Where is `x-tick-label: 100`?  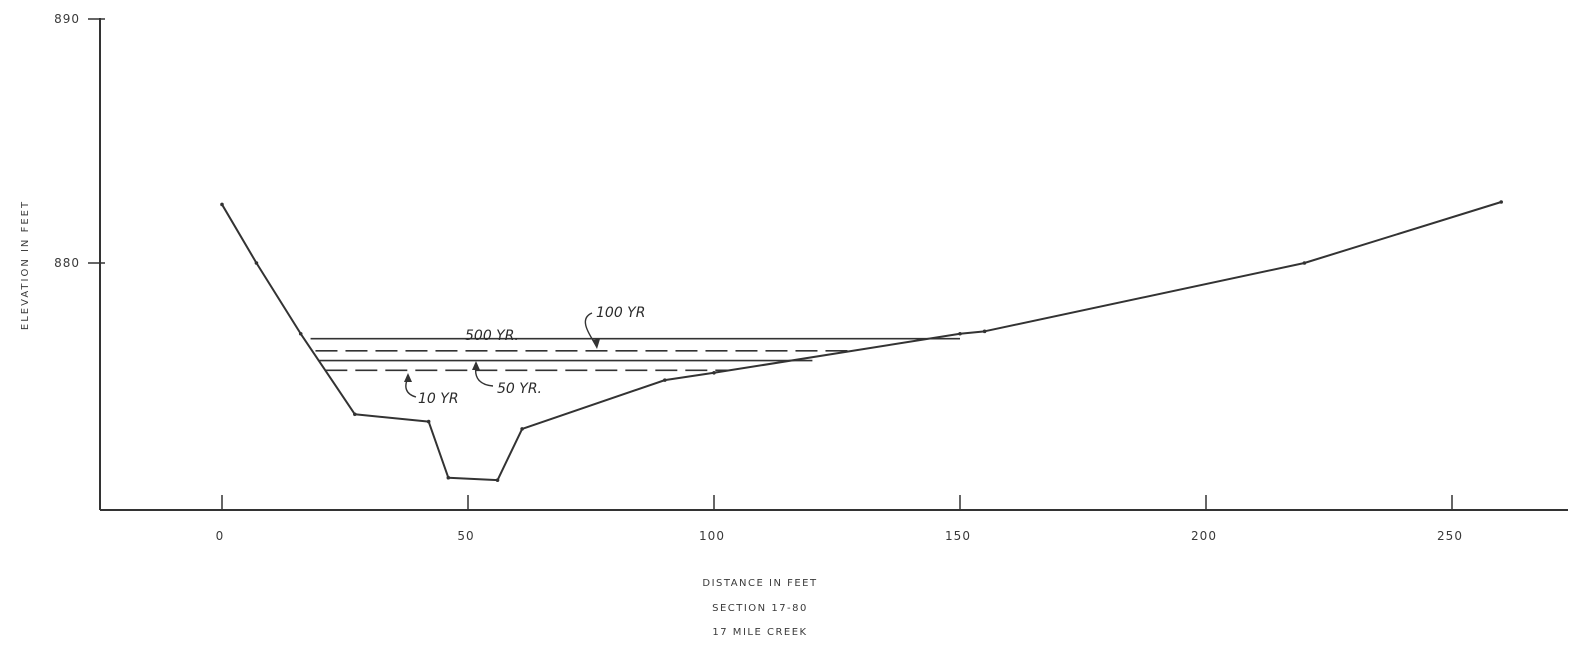 x-tick-label: 100 is located at coordinates (712, 536).